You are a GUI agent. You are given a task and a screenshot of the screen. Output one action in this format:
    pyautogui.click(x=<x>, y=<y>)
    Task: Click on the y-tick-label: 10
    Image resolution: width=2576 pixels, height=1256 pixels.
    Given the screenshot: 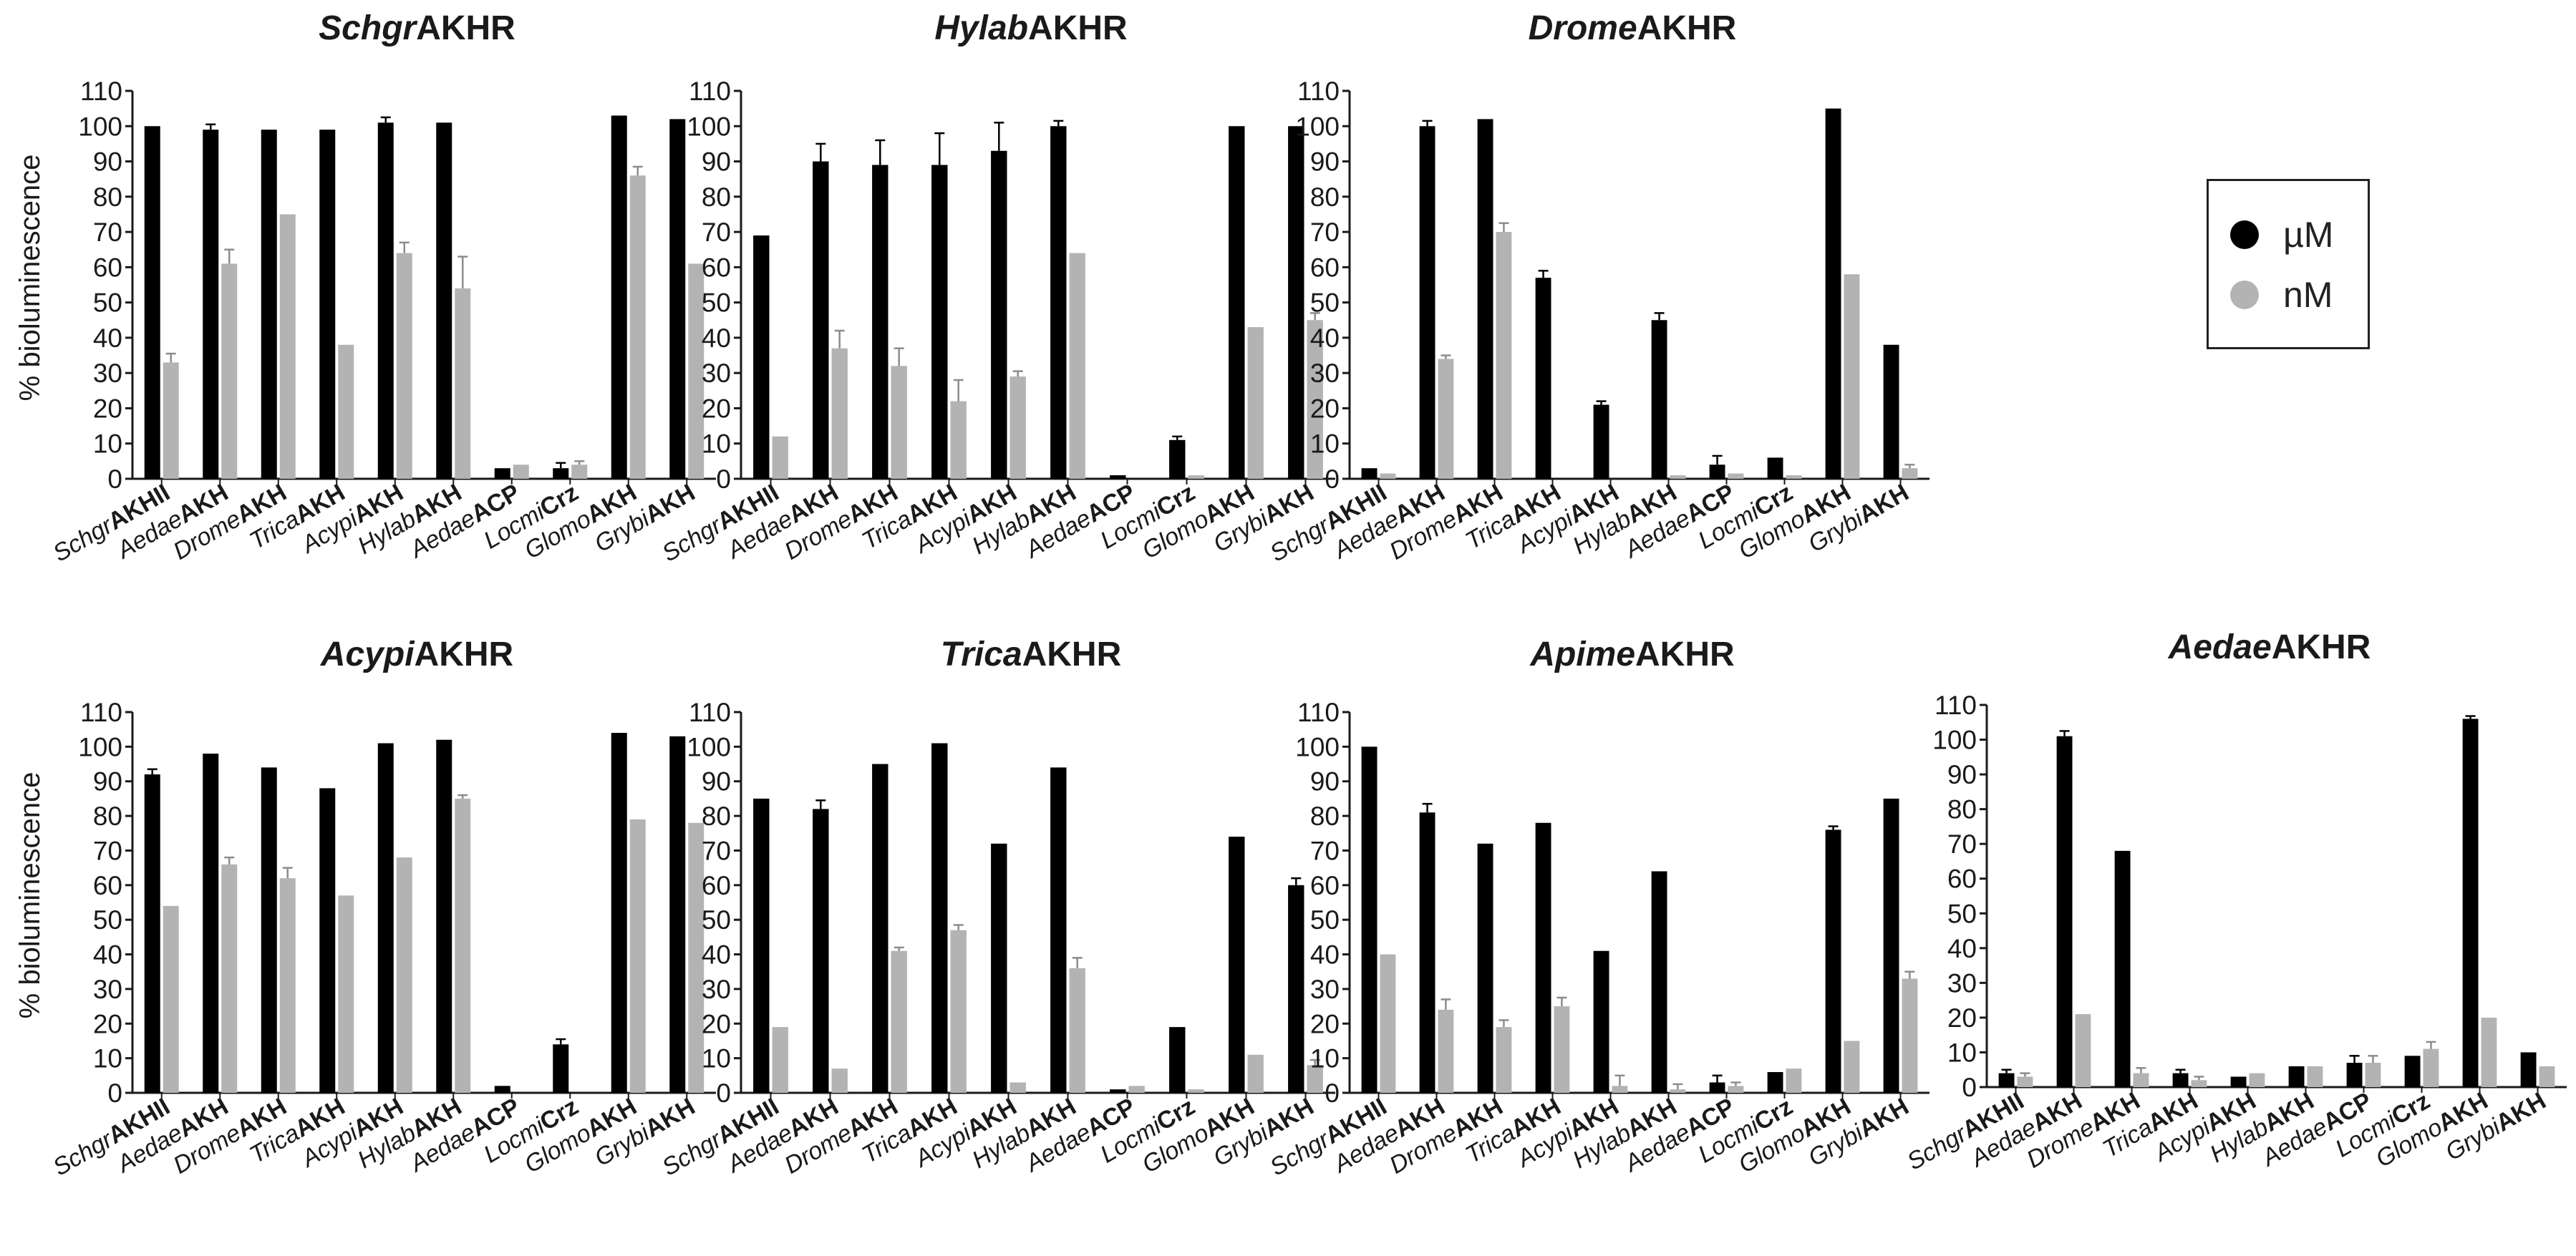 What is the action you would take?
    pyautogui.click(x=717, y=1059)
    